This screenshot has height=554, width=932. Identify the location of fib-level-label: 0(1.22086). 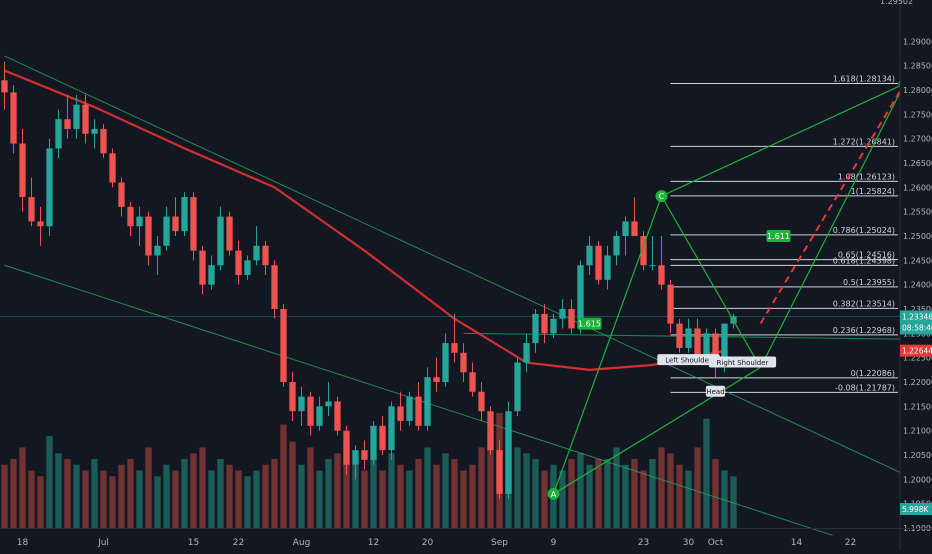
(873, 373).